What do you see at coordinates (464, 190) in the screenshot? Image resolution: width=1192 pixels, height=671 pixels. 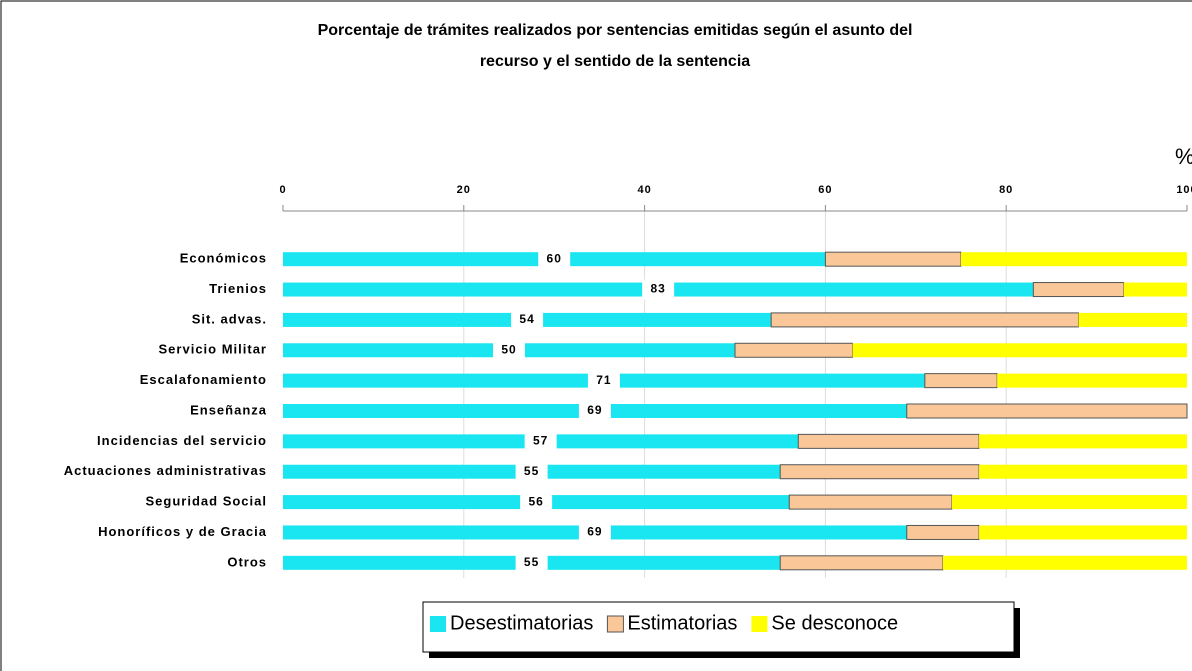 I see `x-tick-label: 20` at bounding box center [464, 190].